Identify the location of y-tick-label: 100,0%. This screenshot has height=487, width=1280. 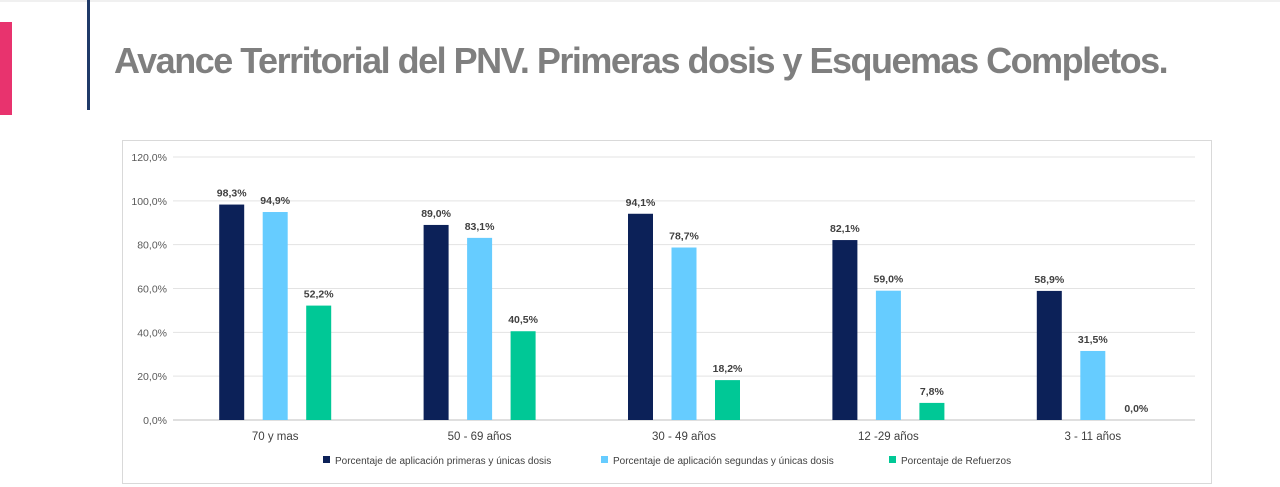
(149, 202).